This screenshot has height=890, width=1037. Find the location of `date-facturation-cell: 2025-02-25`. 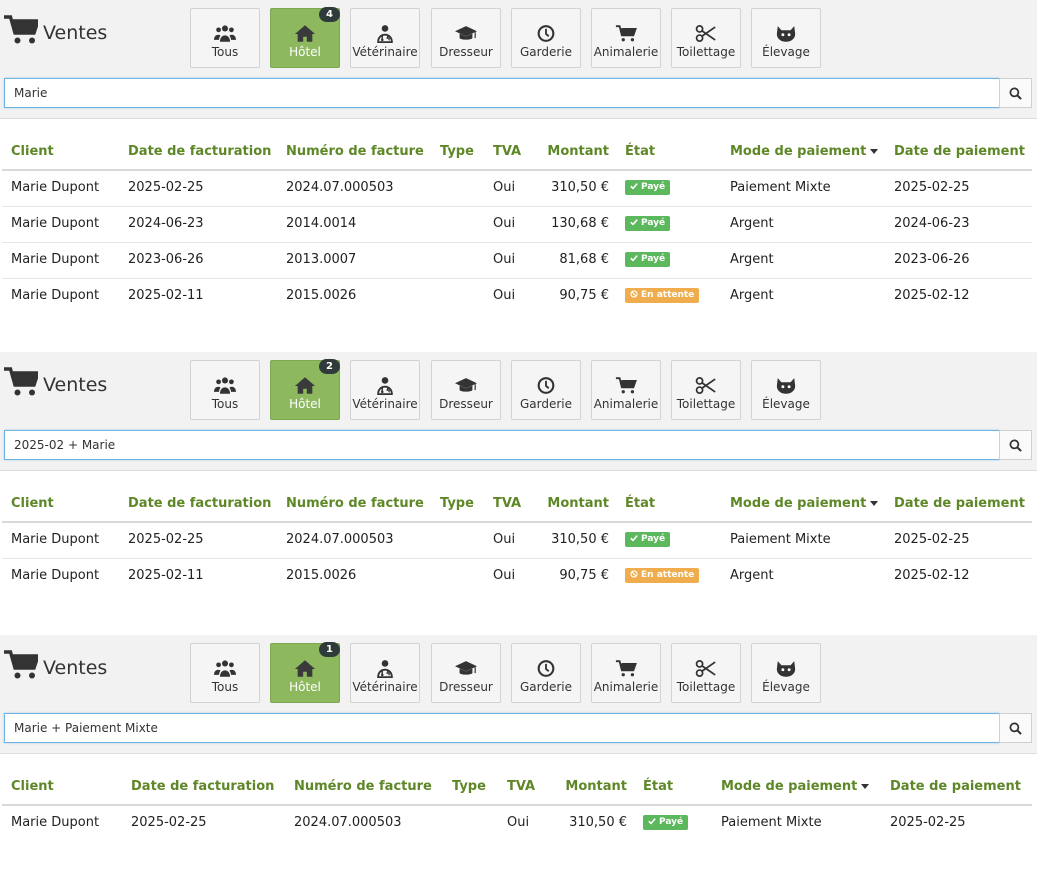

date-facturation-cell: 2025-02-25 is located at coordinates (169, 822).